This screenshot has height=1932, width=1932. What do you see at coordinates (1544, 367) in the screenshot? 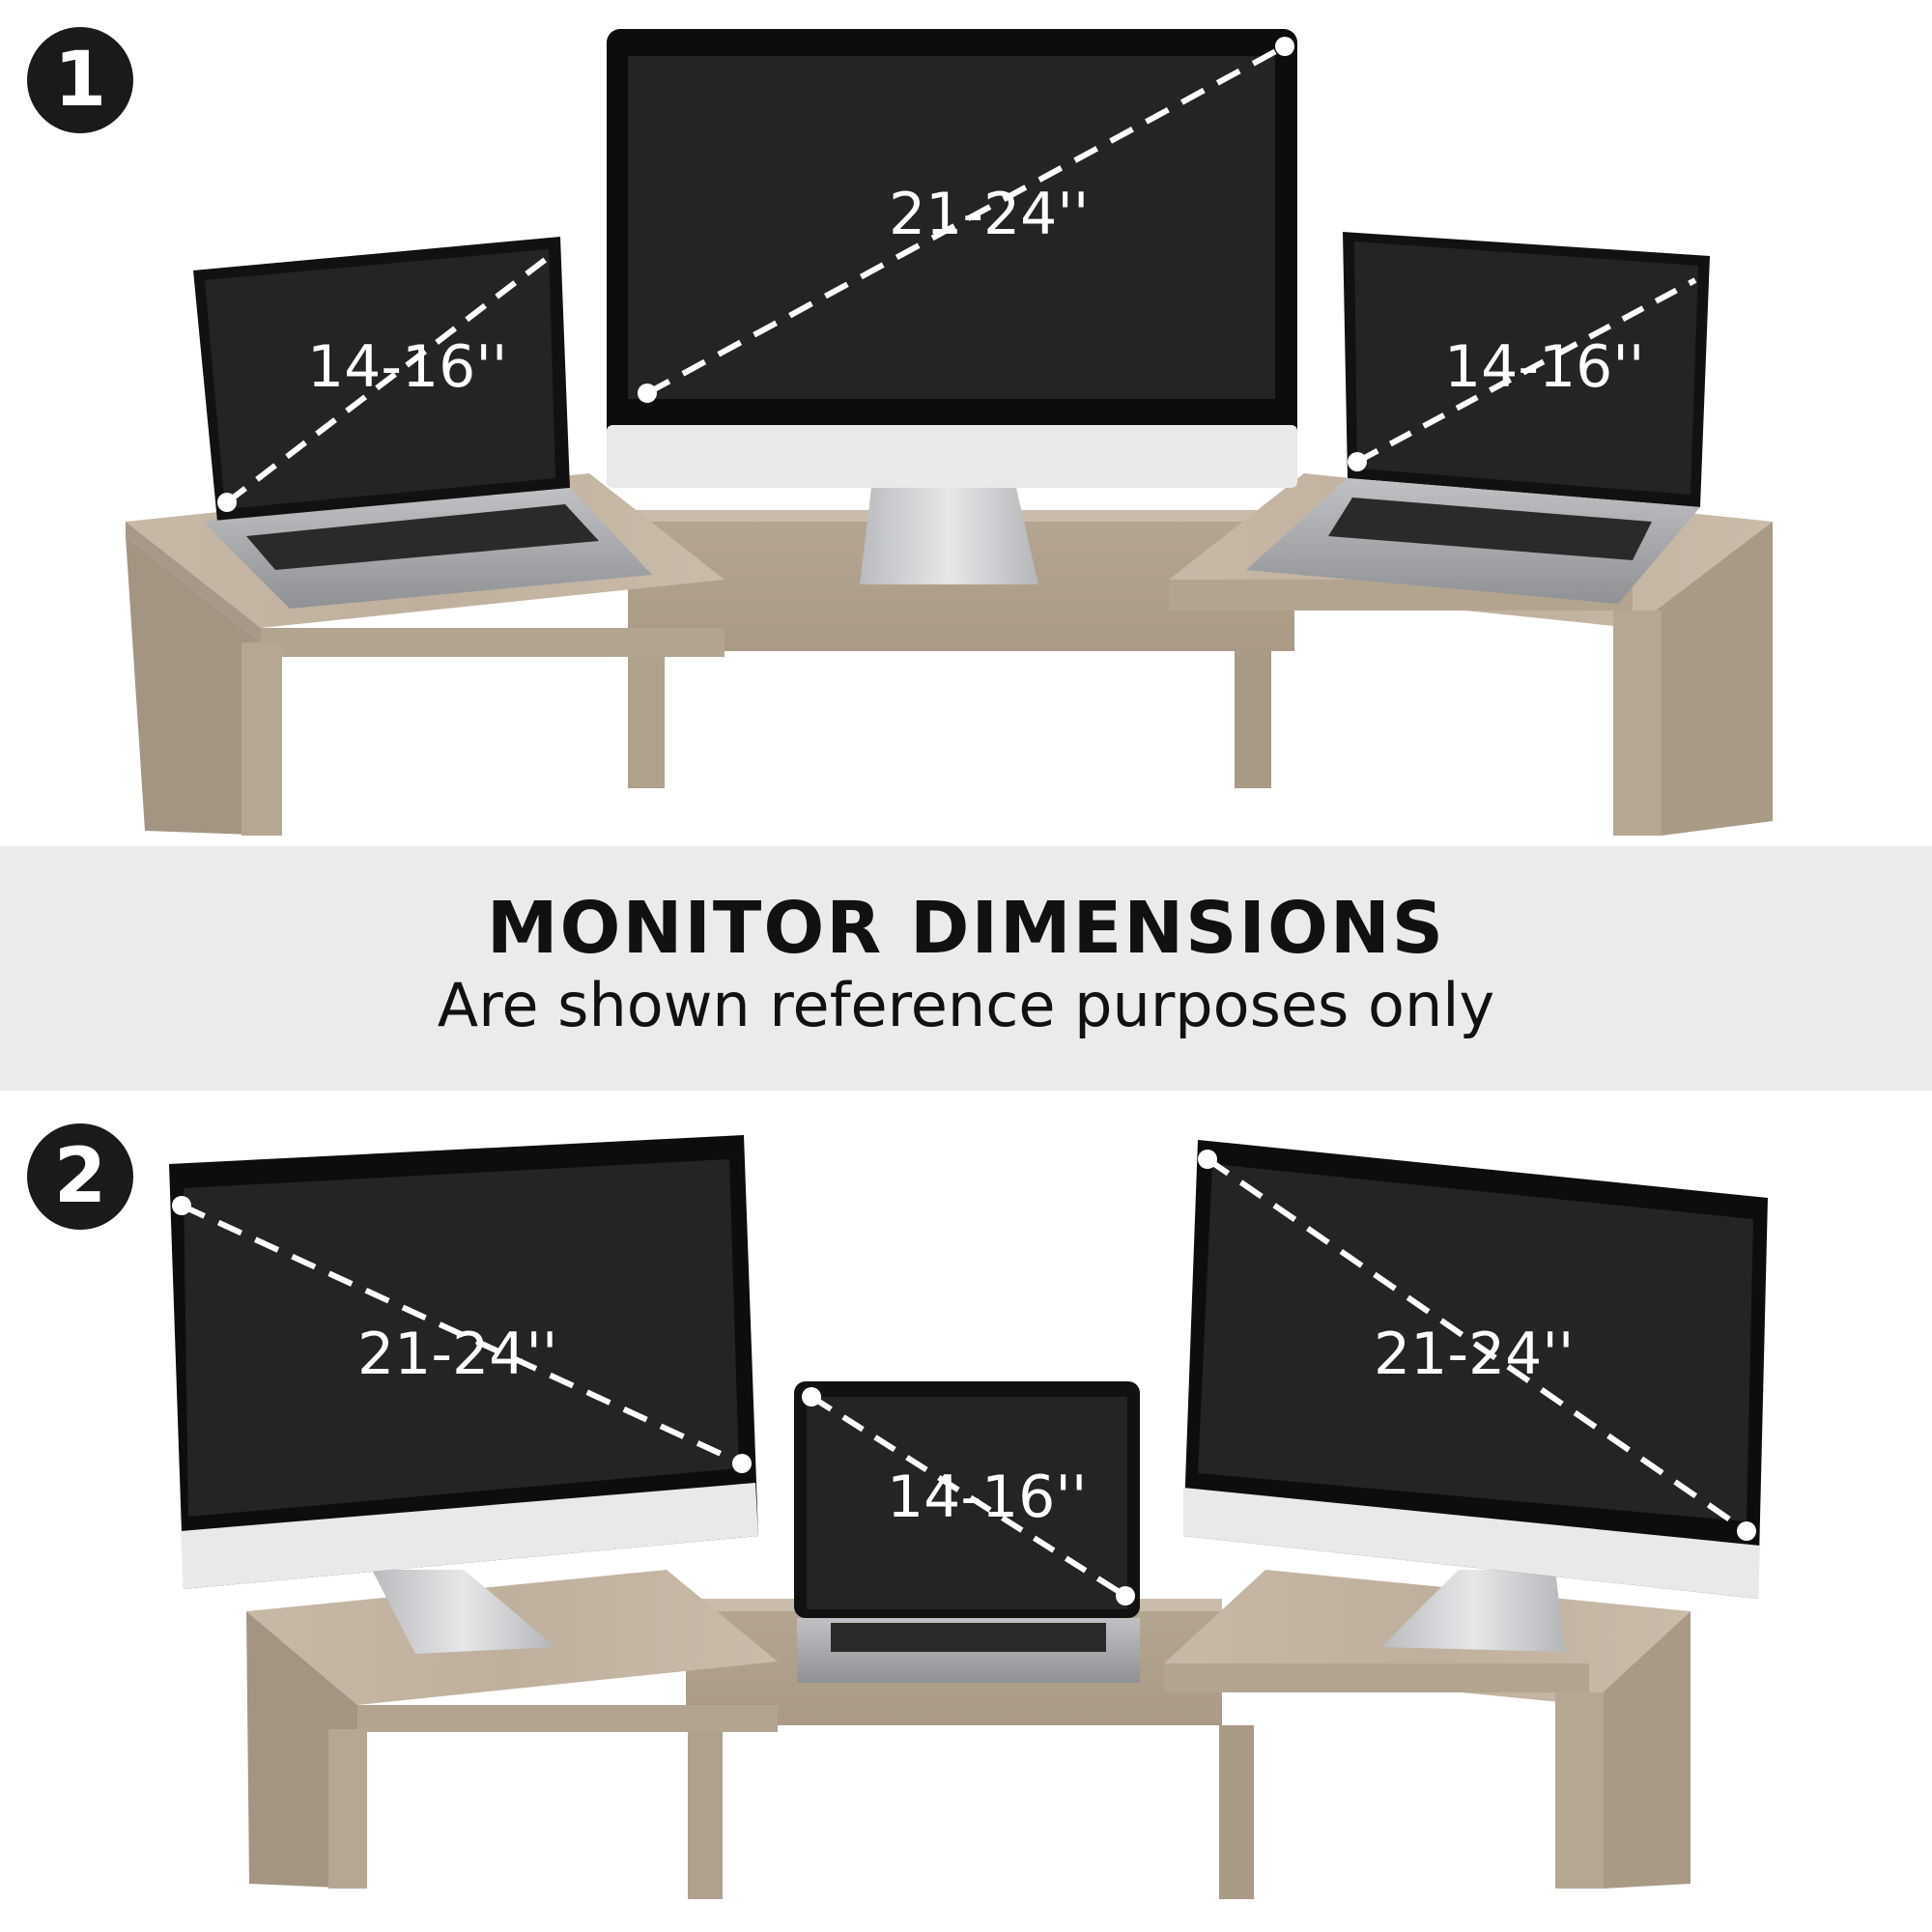
I see `right-laptop-size-label: 14-16''` at bounding box center [1544, 367].